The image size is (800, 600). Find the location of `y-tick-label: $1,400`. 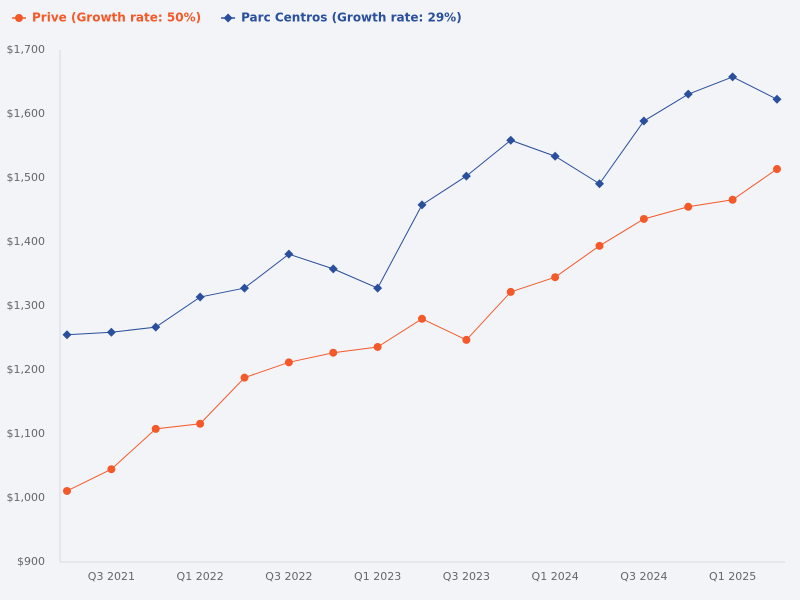

y-tick-label: $1,400 is located at coordinates (26, 241).